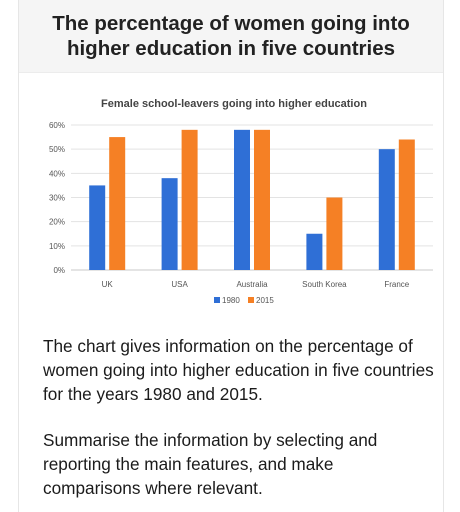 This screenshot has width=460, height=512. I want to click on x-tick-label: Australia, so click(252, 284).